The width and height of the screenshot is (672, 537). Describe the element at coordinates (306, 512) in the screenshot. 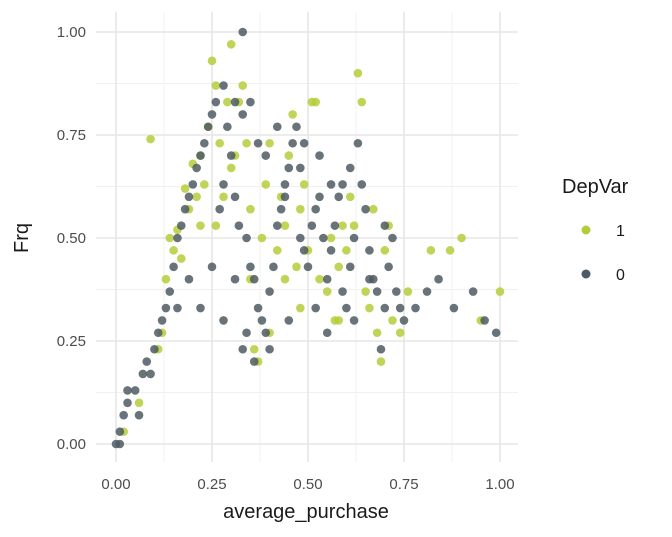

I see `x-axis-title: average_purchase` at that location.